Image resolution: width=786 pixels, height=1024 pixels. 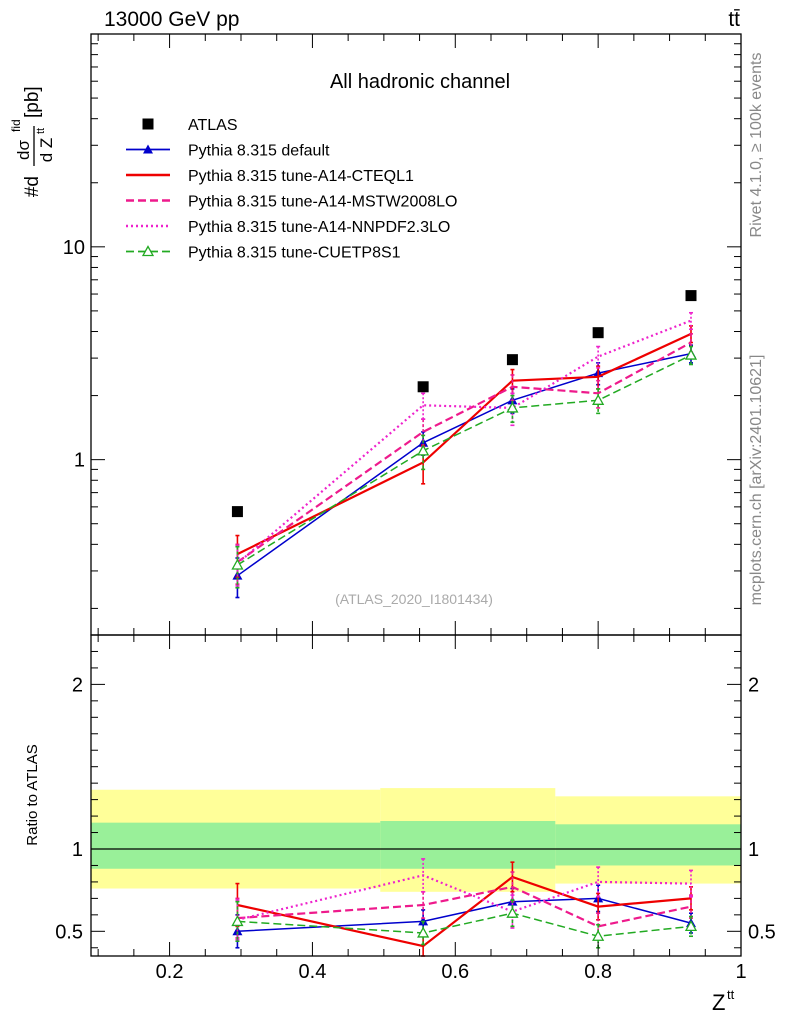 I want to click on ratio-y-tick-label-2: 2, so click(x=77, y=685).